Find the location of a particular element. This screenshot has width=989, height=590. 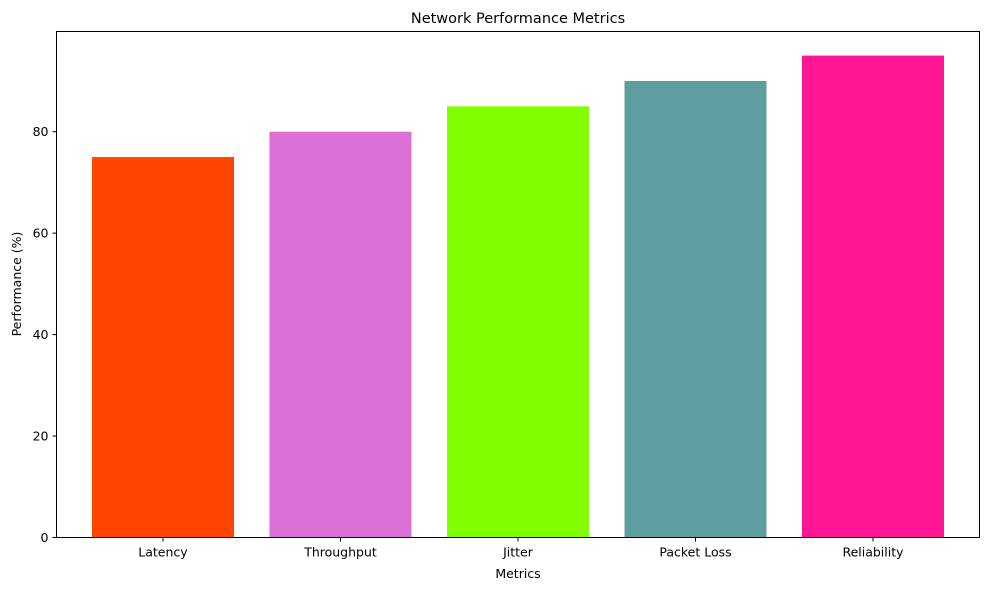

x-tick-label-throughput: Throughput is located at coordinates (340, 552).